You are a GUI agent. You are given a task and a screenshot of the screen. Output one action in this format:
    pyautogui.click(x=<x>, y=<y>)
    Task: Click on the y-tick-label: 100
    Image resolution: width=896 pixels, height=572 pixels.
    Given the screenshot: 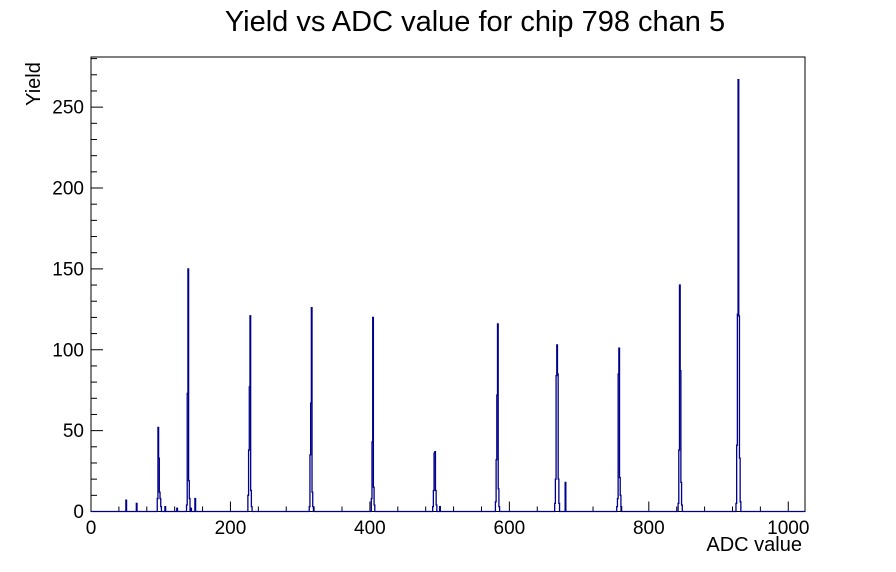 What is the action you would take?
    pyautogui.click(x=68, y=350)
    